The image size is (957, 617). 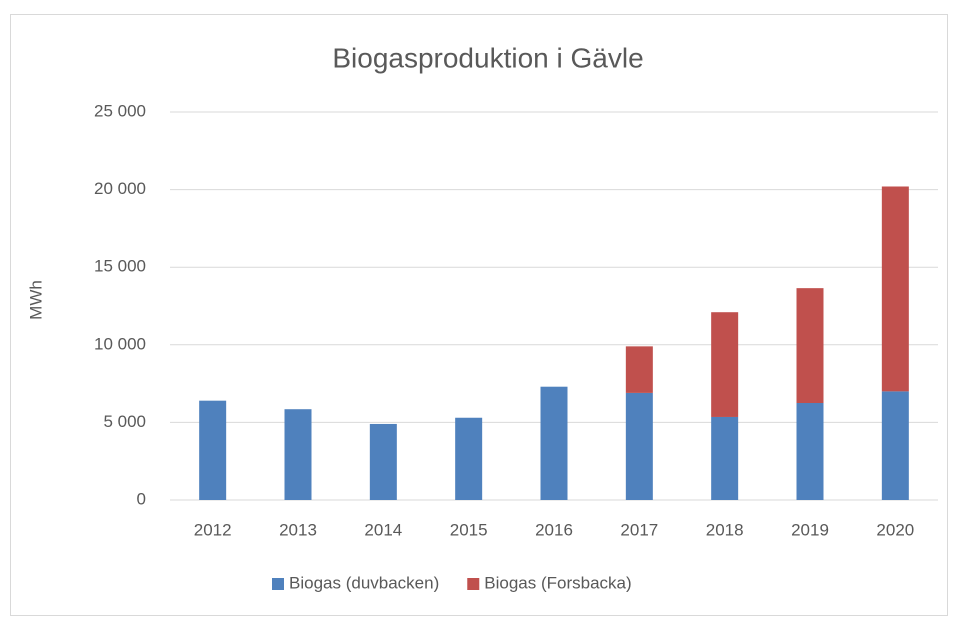 What do you see at coordinates (141, 498) in the screenshot?
I see `y-tick-label: 0` at bounding box center [141, 498].